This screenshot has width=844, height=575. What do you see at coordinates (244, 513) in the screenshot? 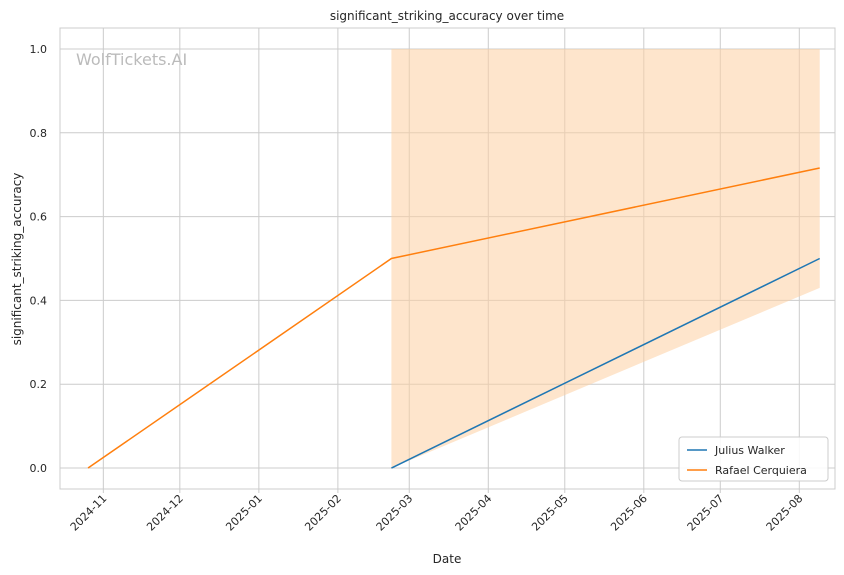
I see `x-tick-label: 2025-01` at bounding box center [244, 513].